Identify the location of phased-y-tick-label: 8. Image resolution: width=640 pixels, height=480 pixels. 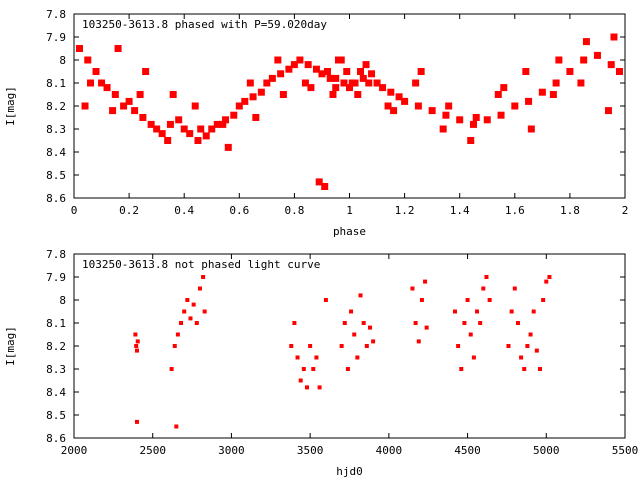
(62, 60).